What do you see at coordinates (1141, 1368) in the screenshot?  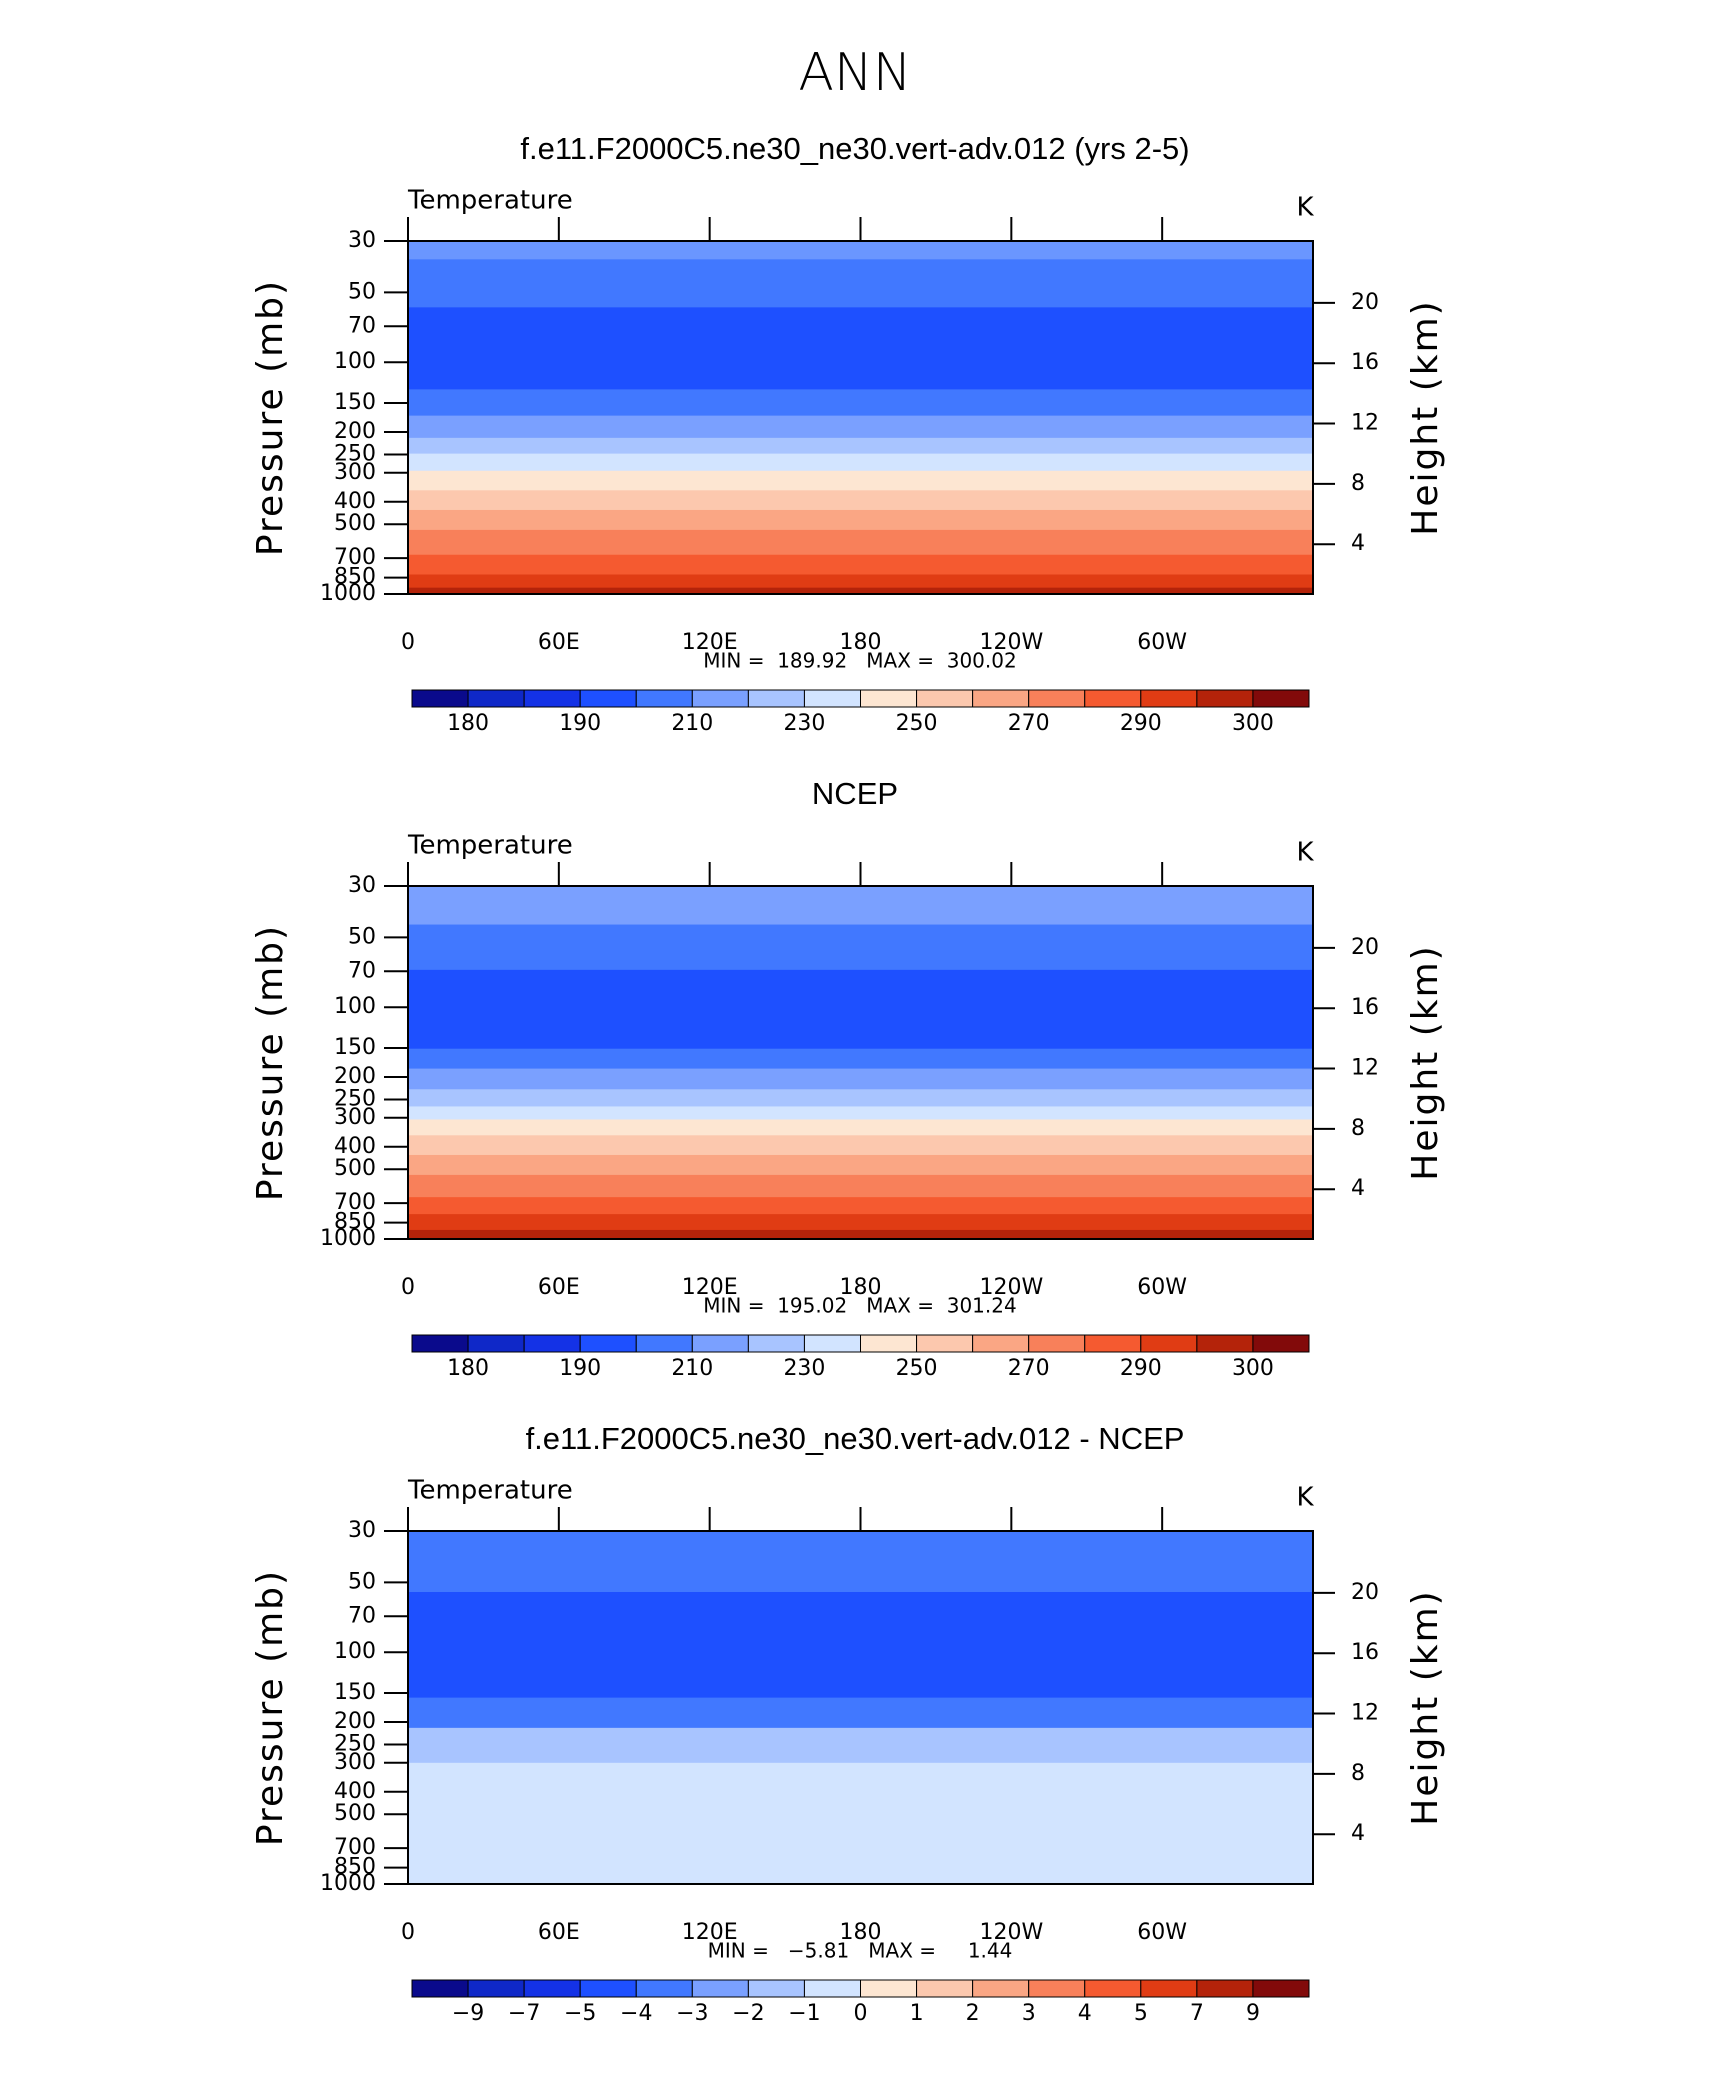 I see `colorbar-label: 290` at bounding box center [1141, 1368].